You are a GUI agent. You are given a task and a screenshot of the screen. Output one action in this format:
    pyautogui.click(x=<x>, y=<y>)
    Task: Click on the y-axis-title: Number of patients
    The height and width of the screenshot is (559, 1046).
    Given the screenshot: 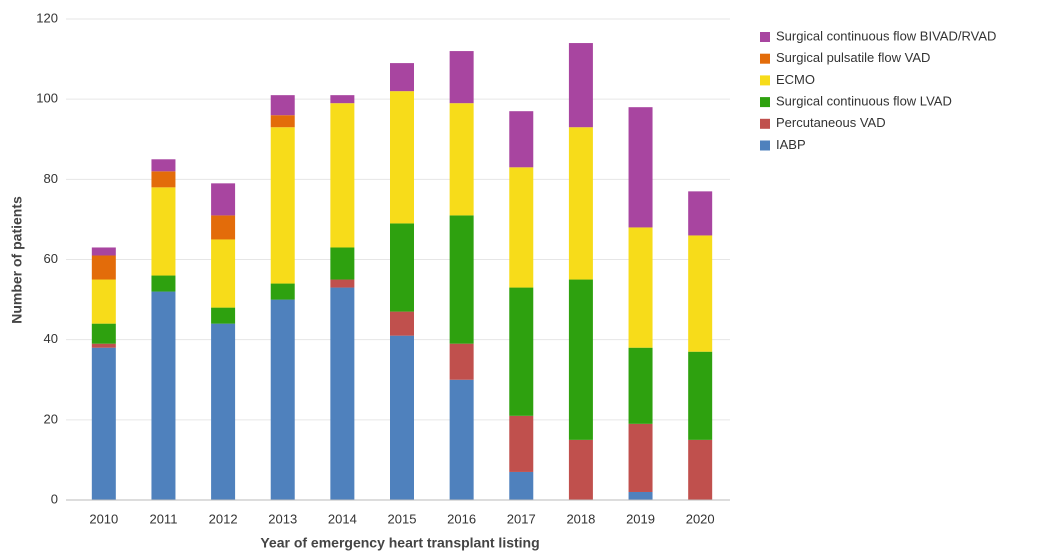 What is the action you would take?
    pyautogui.click(x=17, y=260)
    